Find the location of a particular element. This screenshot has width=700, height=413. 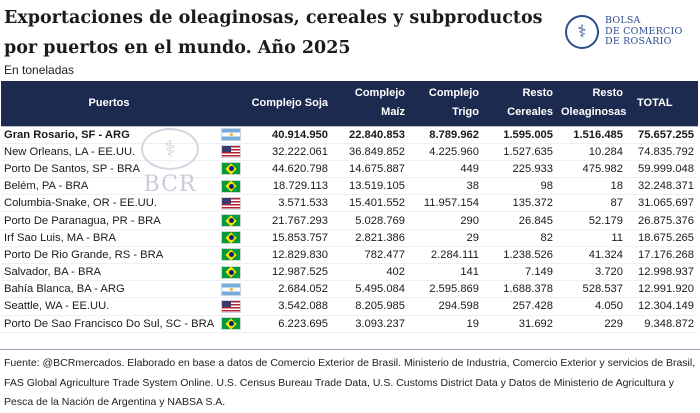

cell-resto-oleaginosas: 87 is located at coordinates (592, 203).